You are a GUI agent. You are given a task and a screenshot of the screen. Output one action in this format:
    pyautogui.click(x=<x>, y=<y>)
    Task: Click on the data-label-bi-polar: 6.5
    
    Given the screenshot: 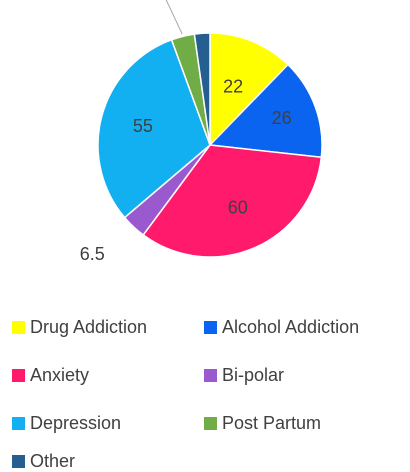 What is the action you would take?
    pyautogui.click(x=92, y=254)
    